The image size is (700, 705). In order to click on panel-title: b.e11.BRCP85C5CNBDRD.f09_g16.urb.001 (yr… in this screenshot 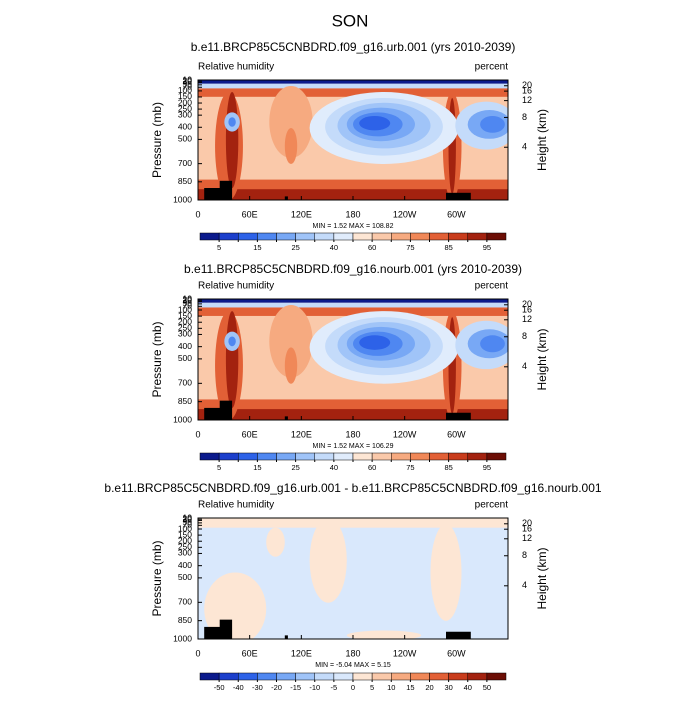, I will do `click(353, 47)`.